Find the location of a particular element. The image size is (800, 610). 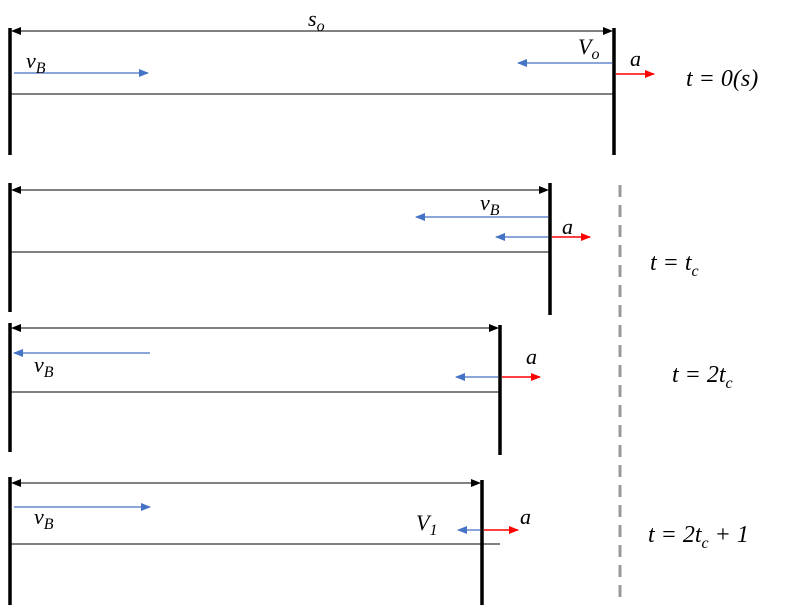

velocity-label: Vo is located at coordinates (588, 48).